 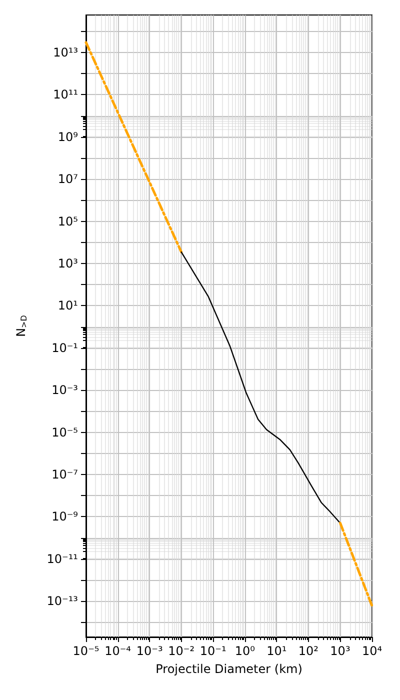 What do you see at coordinates (308, 651) in the screenshot?
I see `x-tick-label: 10²` at bounding box center [308, 651].